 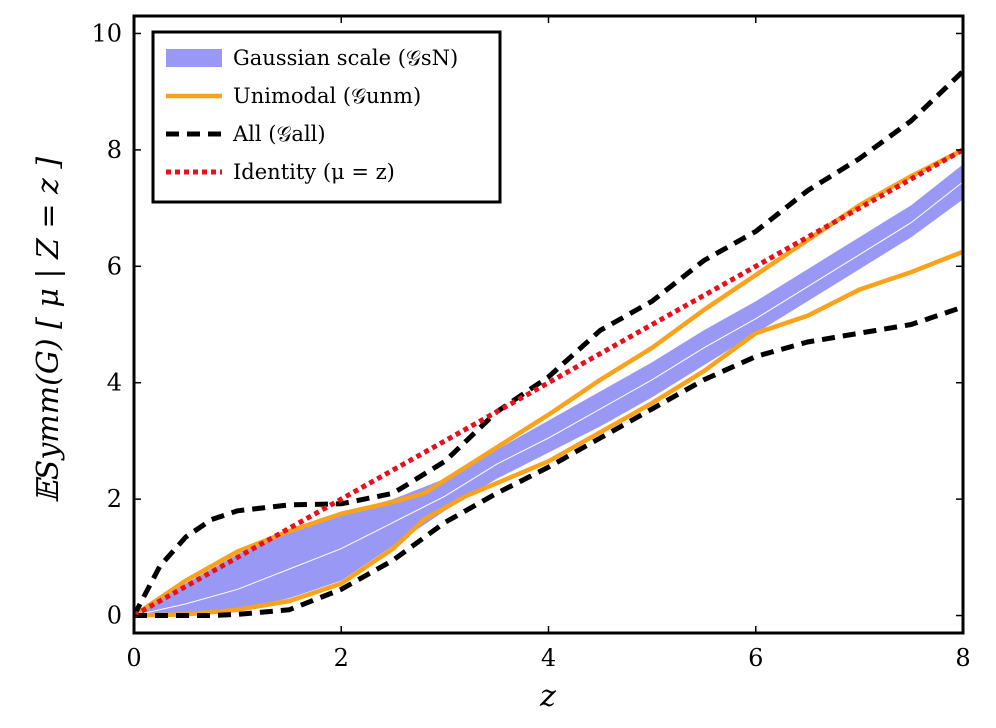 What do you see at coordinates (341, 658) in the screenshot?
I see `x-tick-label: 2` at bounding box center [341, 658].